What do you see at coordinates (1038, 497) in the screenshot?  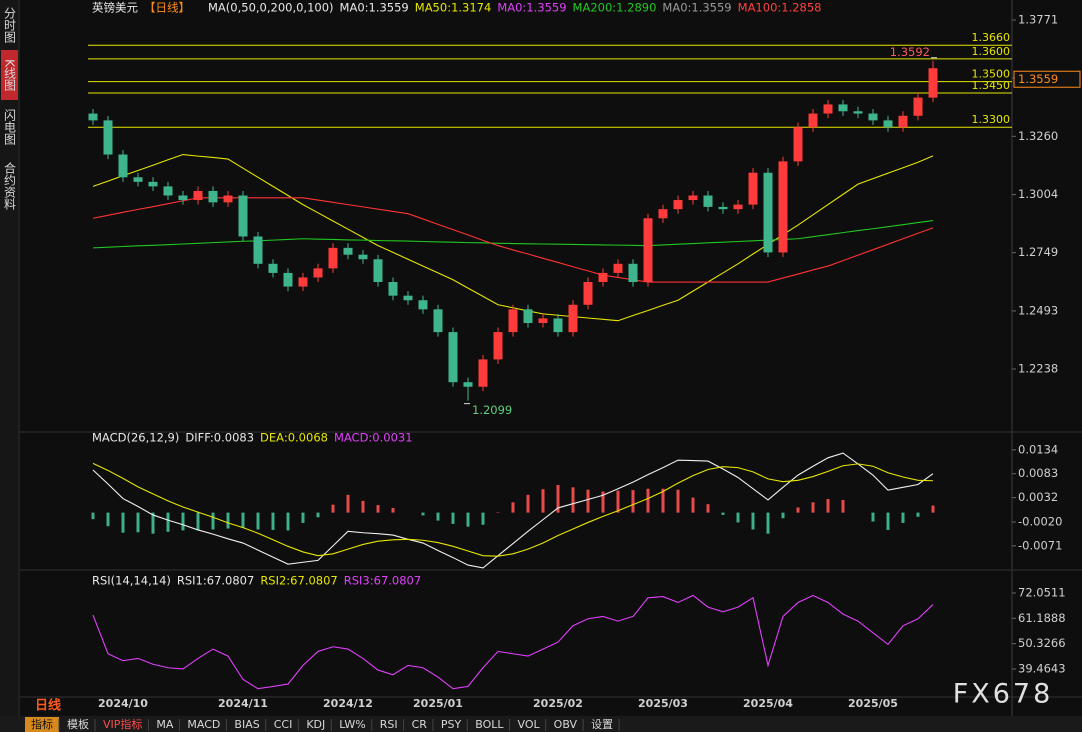 I see `y-tick-label: 0.0032` at bounding box center [1038, 497].